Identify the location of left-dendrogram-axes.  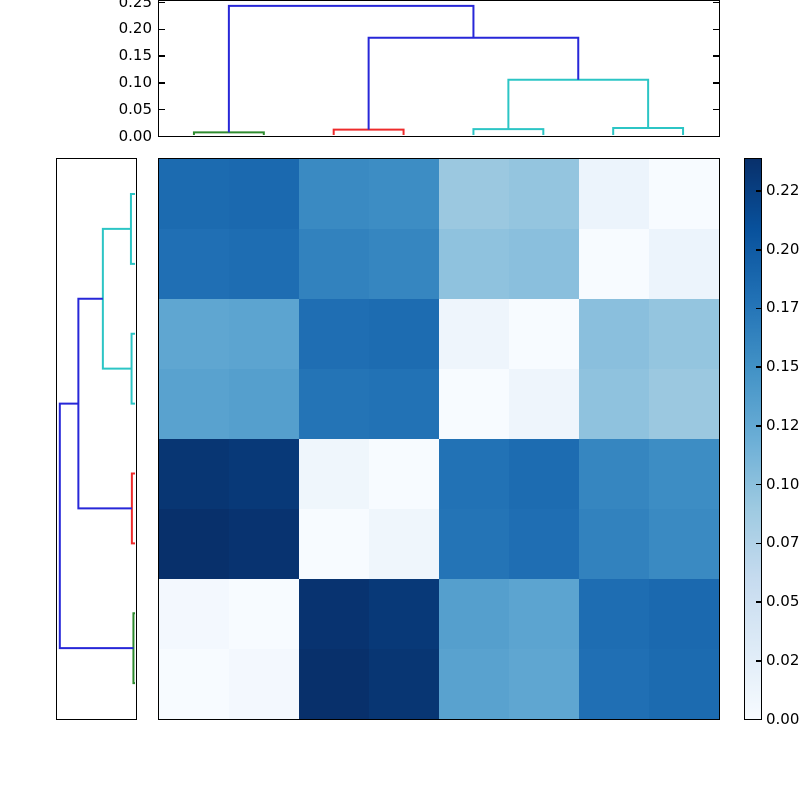
(96, 439).